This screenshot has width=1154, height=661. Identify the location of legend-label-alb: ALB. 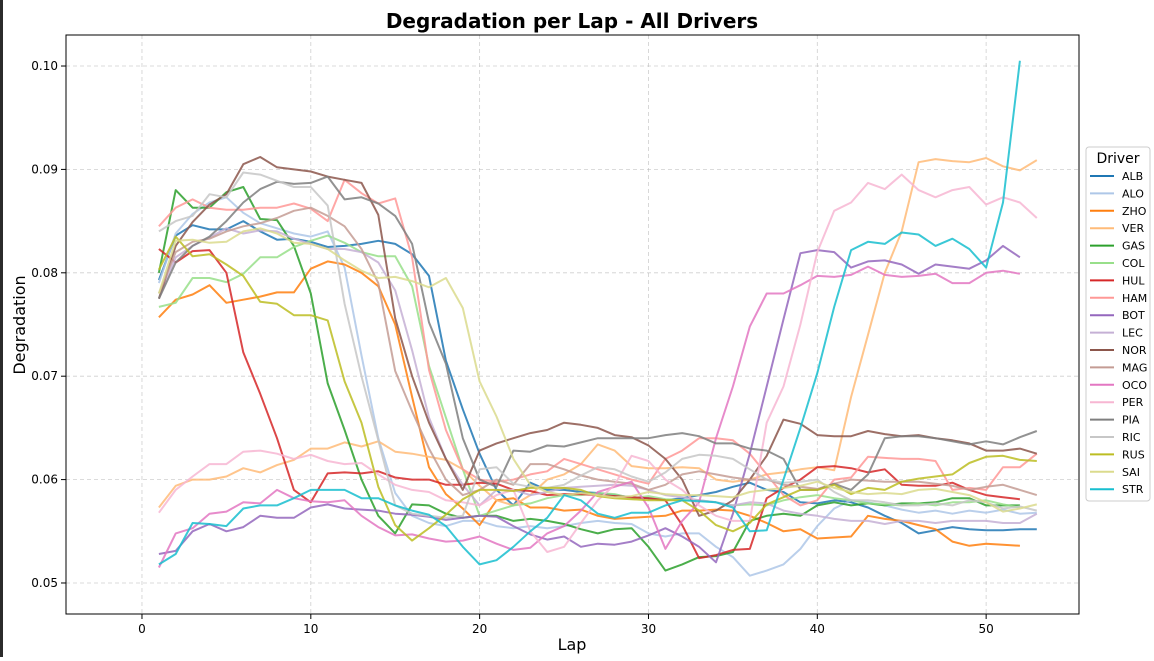
(1132, 176).